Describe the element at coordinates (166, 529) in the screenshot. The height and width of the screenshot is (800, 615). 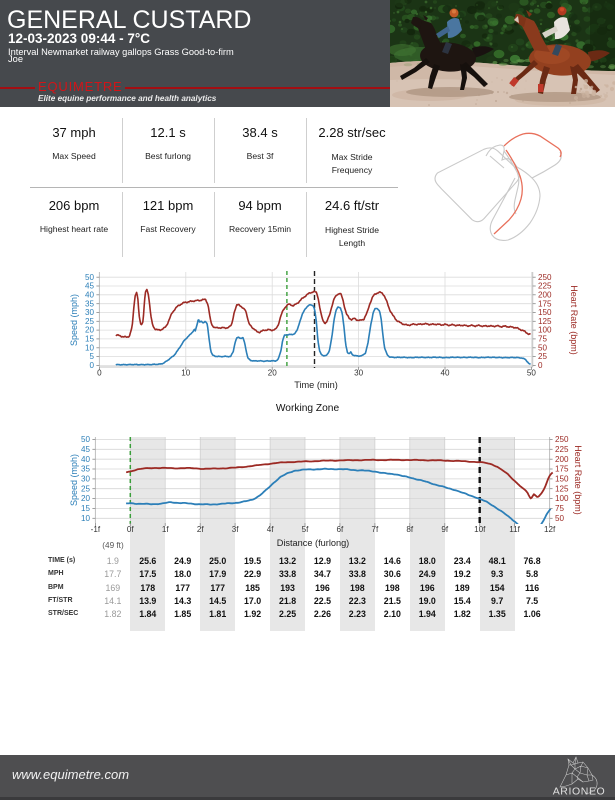
I see `svg-text: 1f` at that location.